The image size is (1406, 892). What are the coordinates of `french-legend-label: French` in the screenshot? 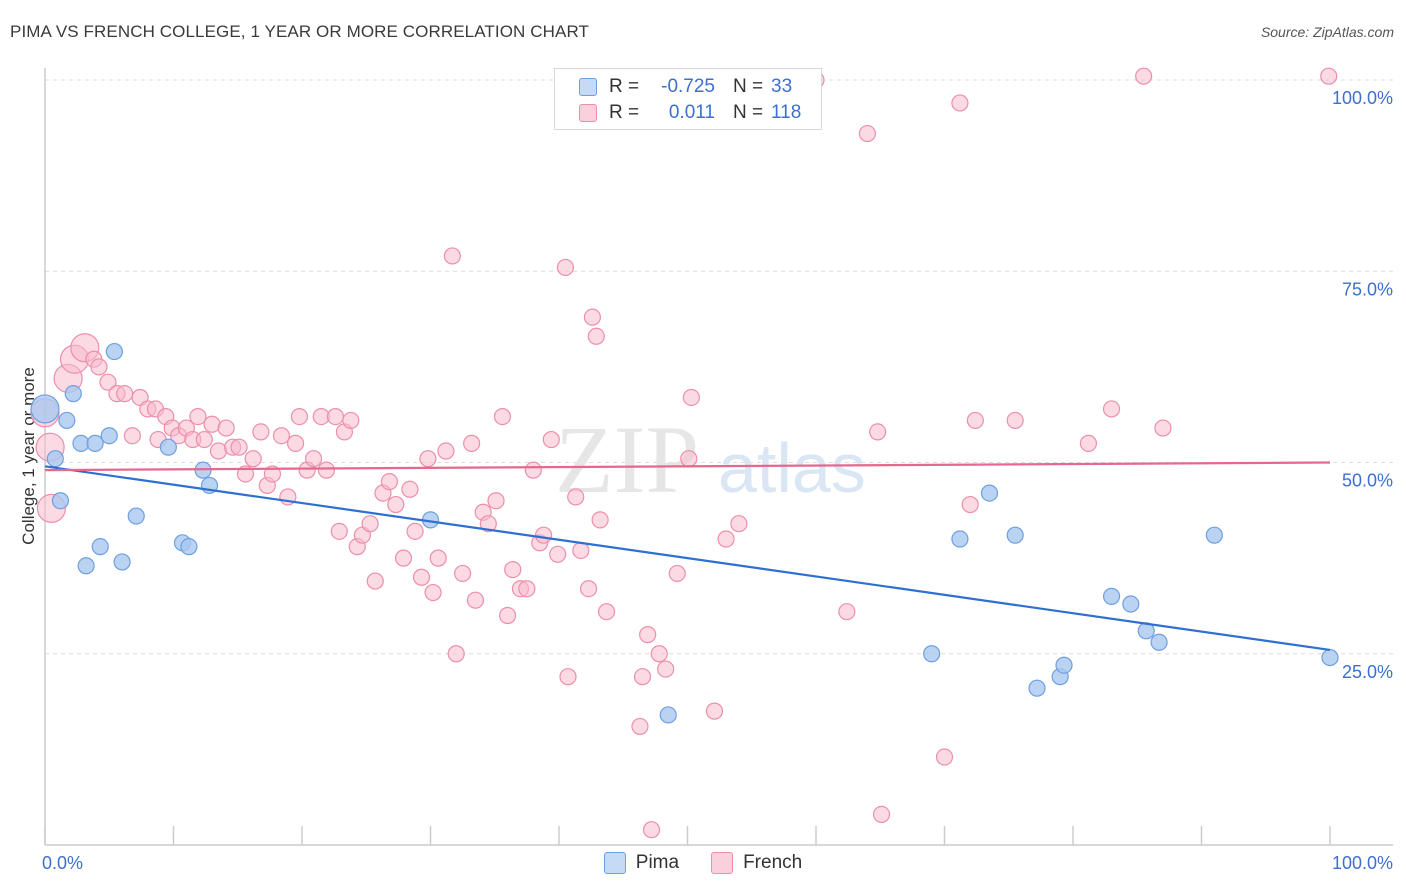 It's located at (773, 862).